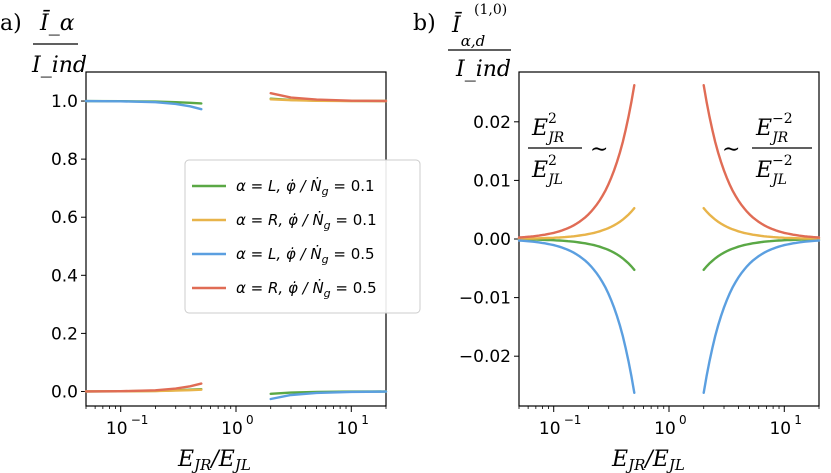 The height and width of the screenshot is (473, 831). What do you see at coordinates (64, 276) in the screenshot?
I see `y-tick-label: 0.4` at bounding box center [64, 276].